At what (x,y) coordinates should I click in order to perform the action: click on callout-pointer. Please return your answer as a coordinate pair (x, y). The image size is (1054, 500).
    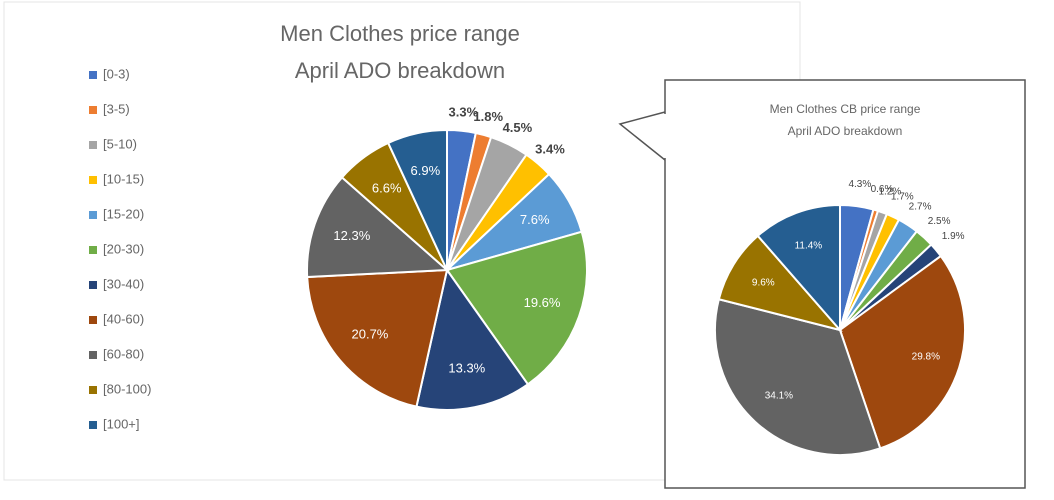
    Looking at the image, I should click on (642, 136).